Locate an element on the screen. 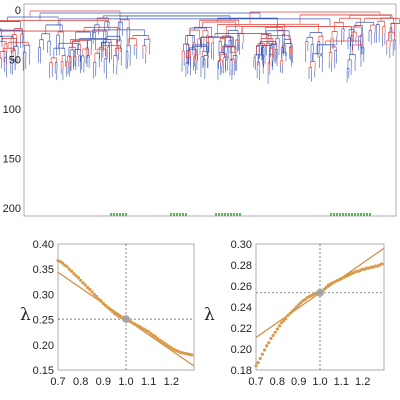 Image resolution: width=400 pixels, height=400 pixels. scatter-right-frame is located at coordinates (320, 307).